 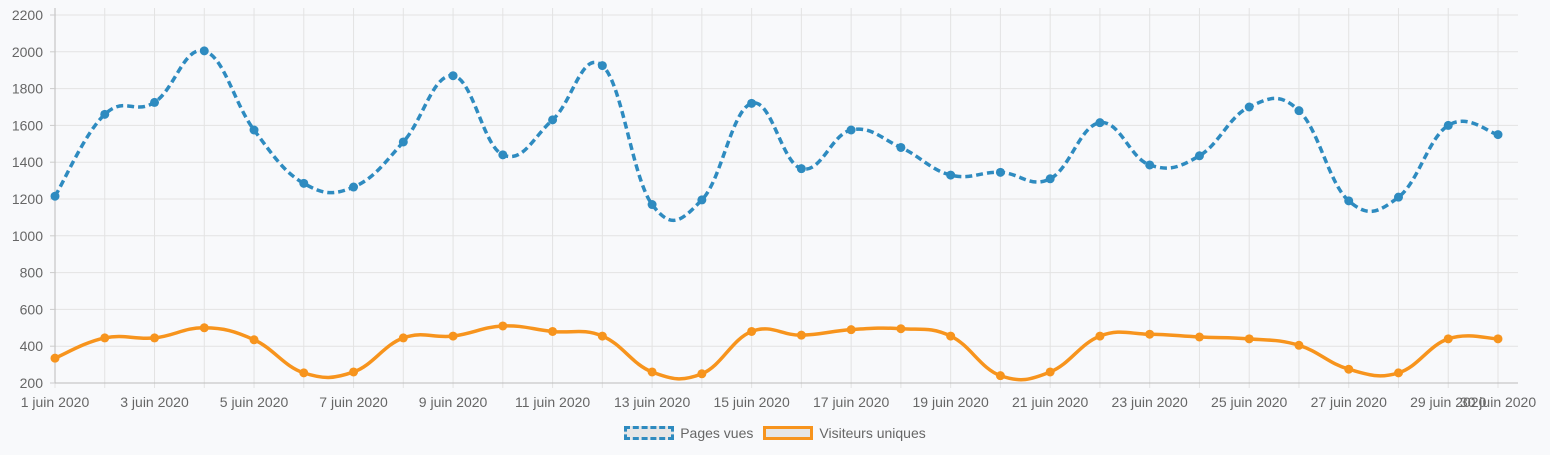 What do you see at coordinates (32, 346) in the screenshot?
I see `y-tick-label: 400` at bounding box center [32, 346].